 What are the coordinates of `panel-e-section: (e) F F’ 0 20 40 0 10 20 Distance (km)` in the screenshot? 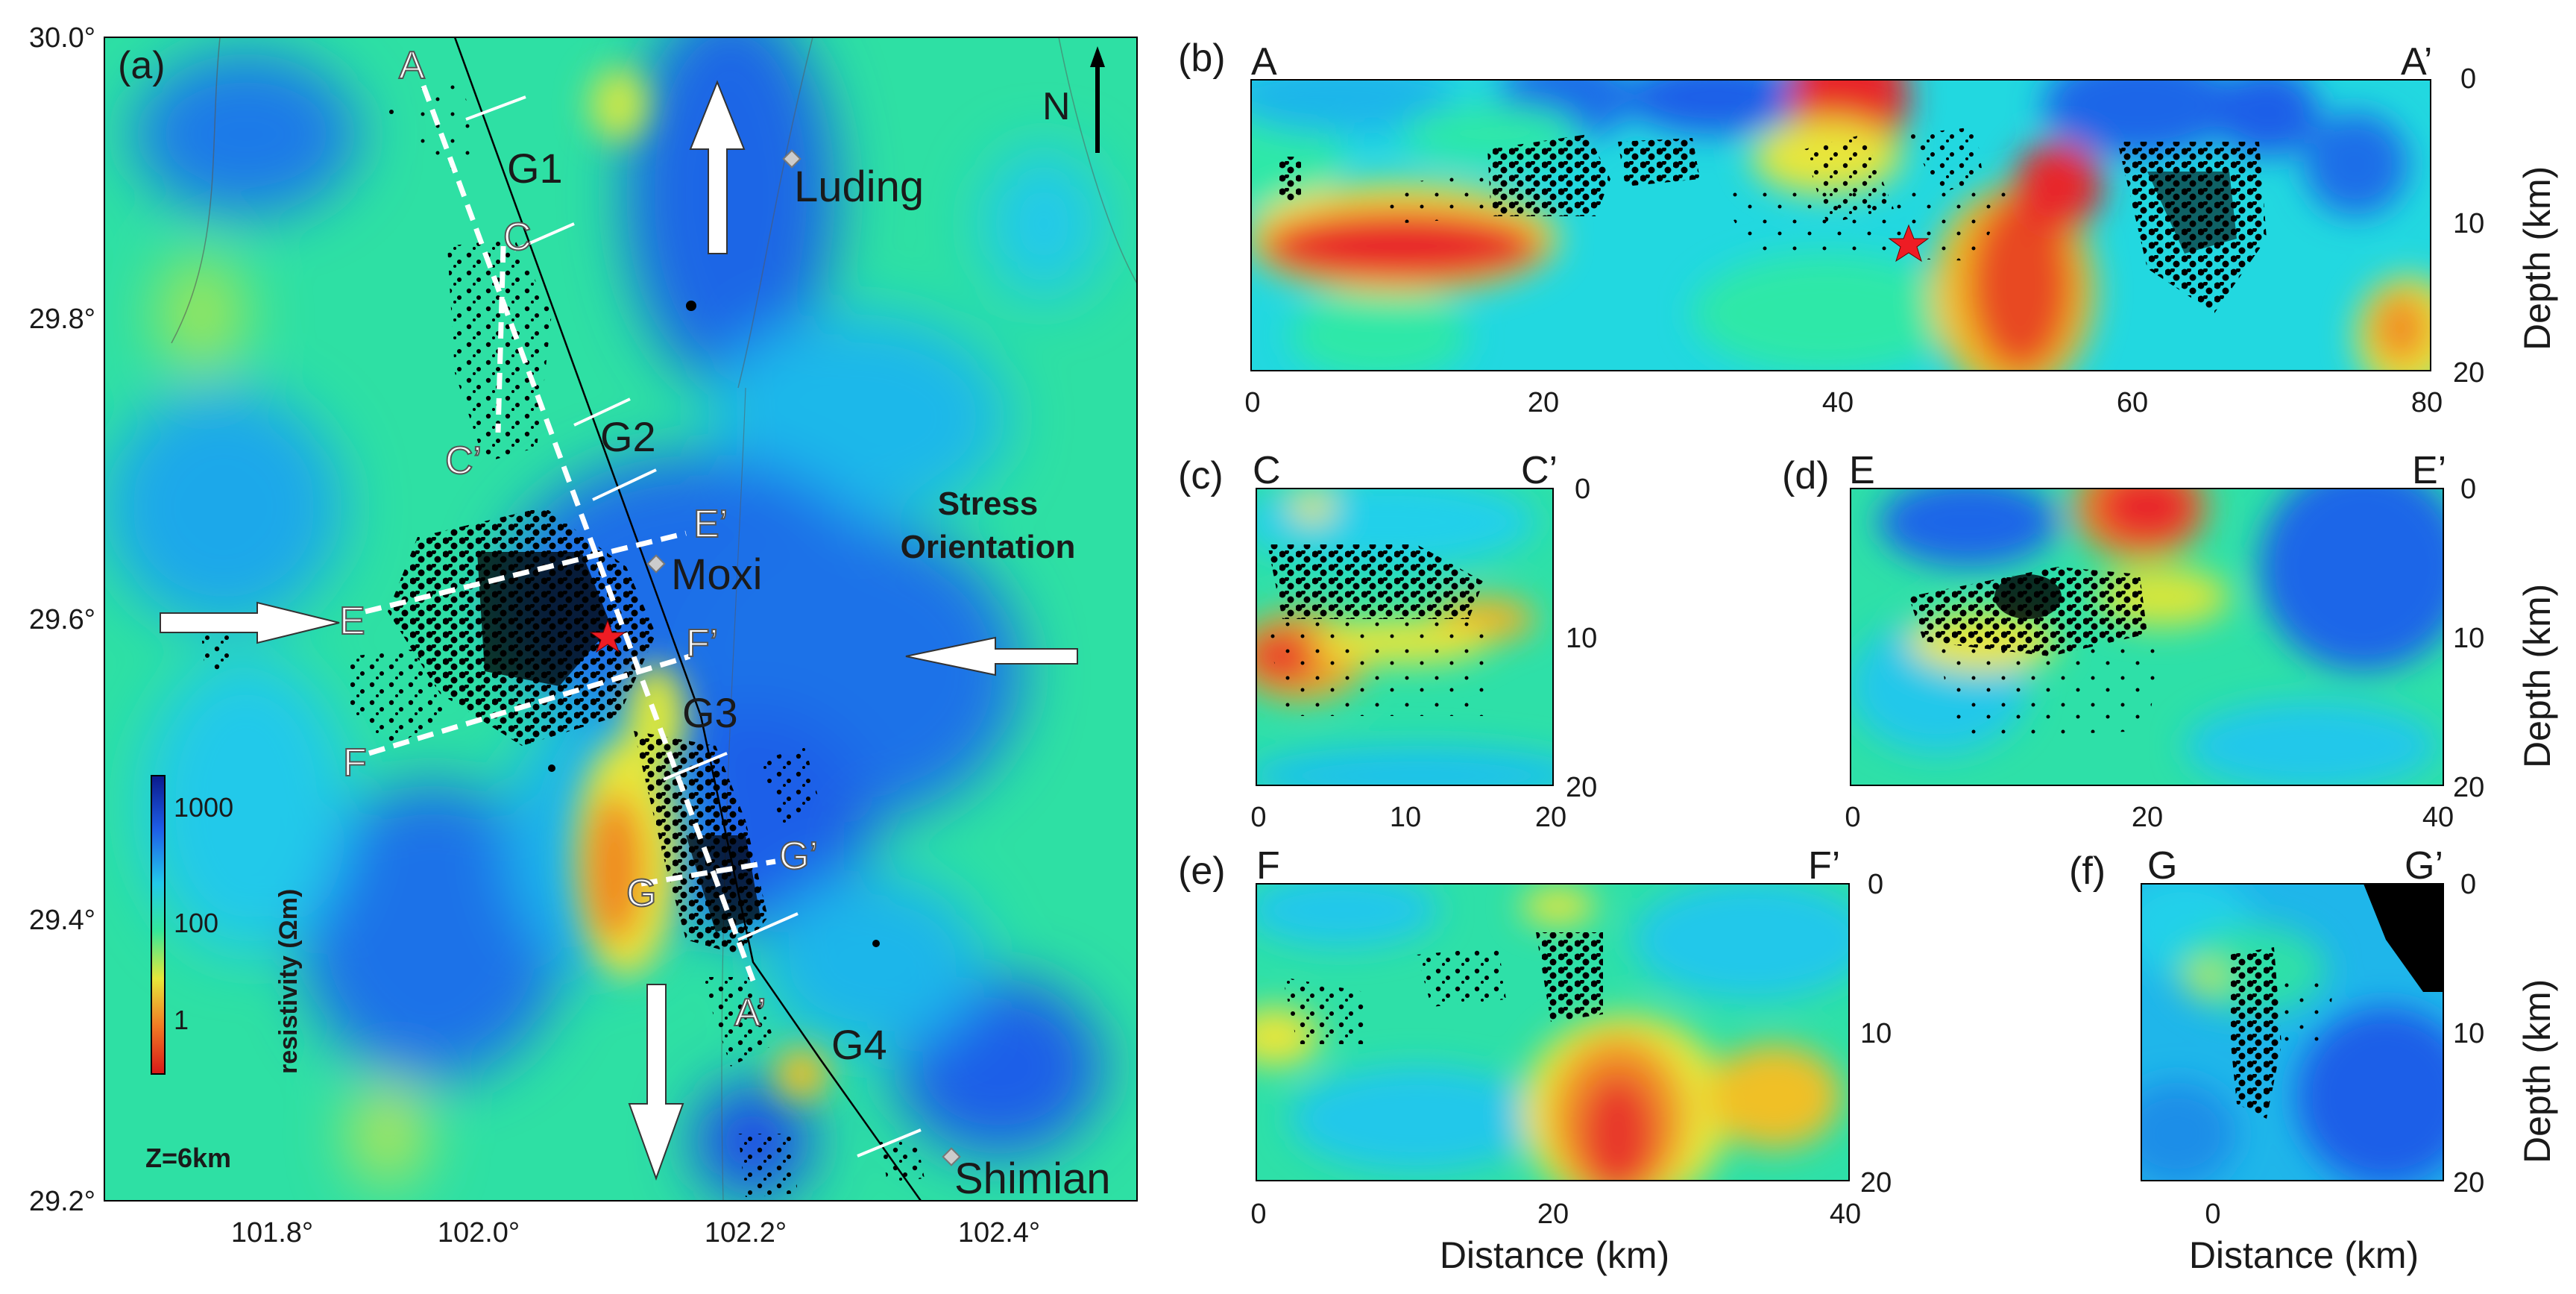 It's located at (1535, 1060).